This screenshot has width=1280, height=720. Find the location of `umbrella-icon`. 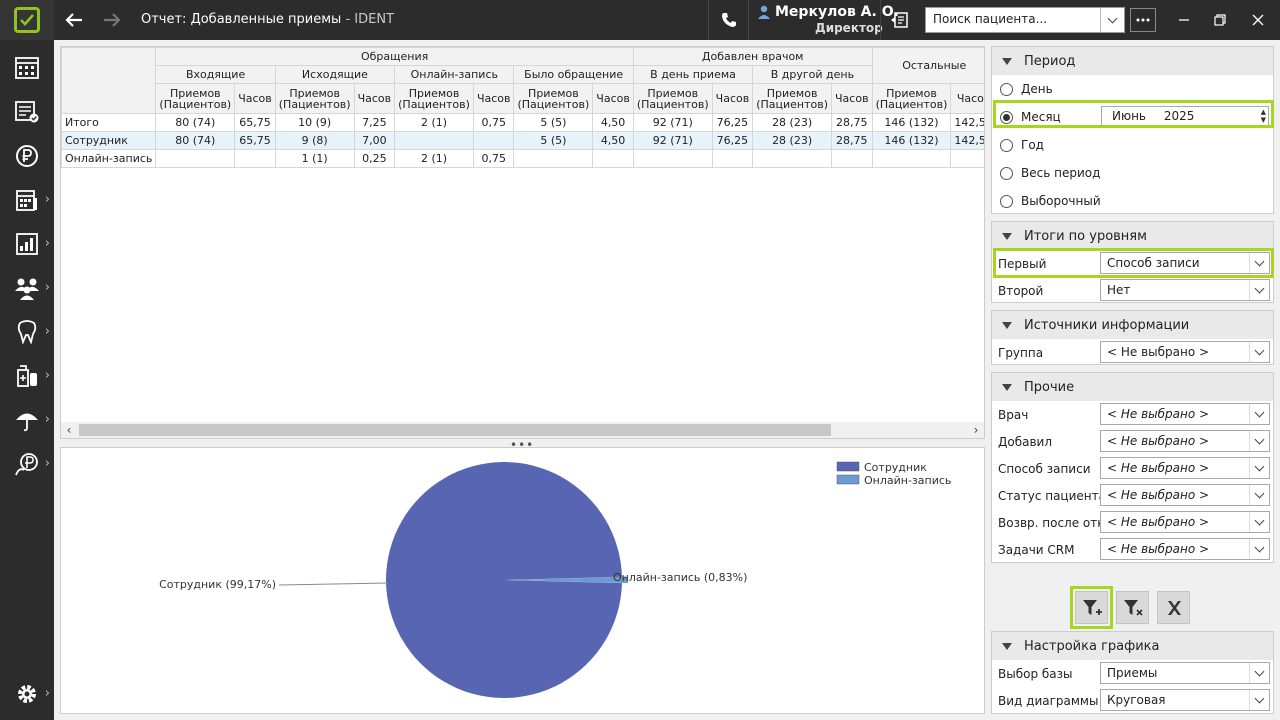

umbrella-icon is located at coordinates (27, 422).